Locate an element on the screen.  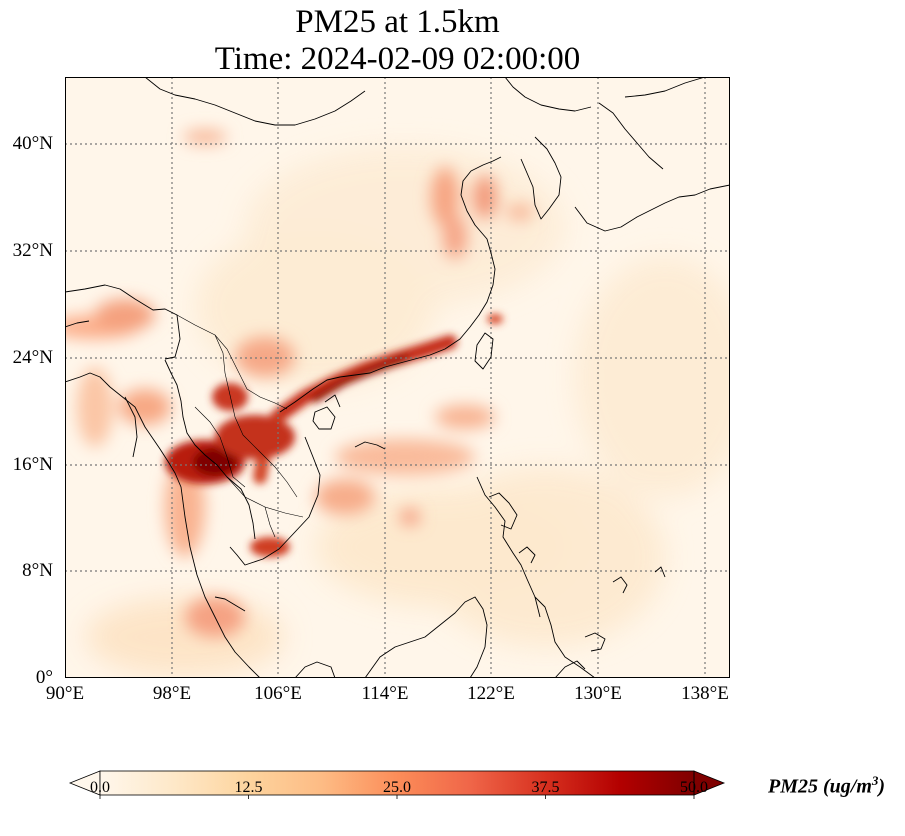
pm25-field-hotspots is located at coordinates (334, 435).